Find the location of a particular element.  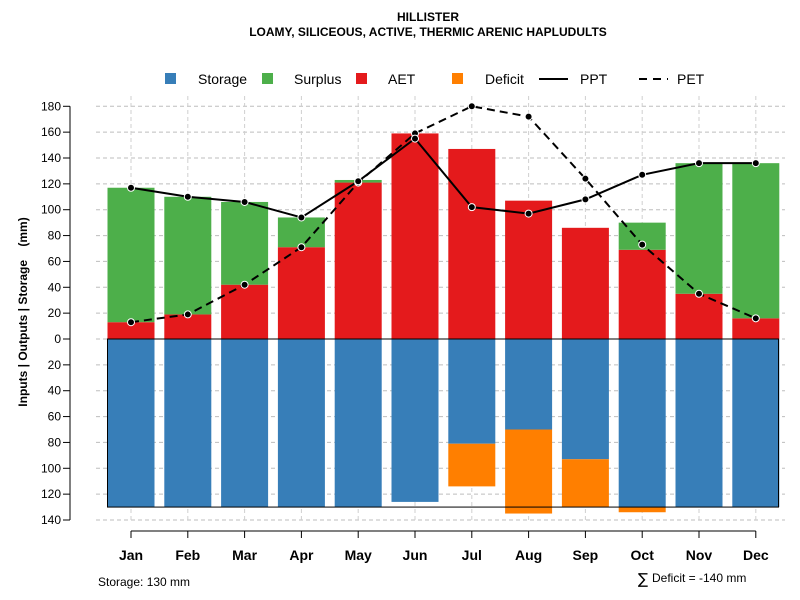

deficit-bar-jul is located at coordinates (472, 465).